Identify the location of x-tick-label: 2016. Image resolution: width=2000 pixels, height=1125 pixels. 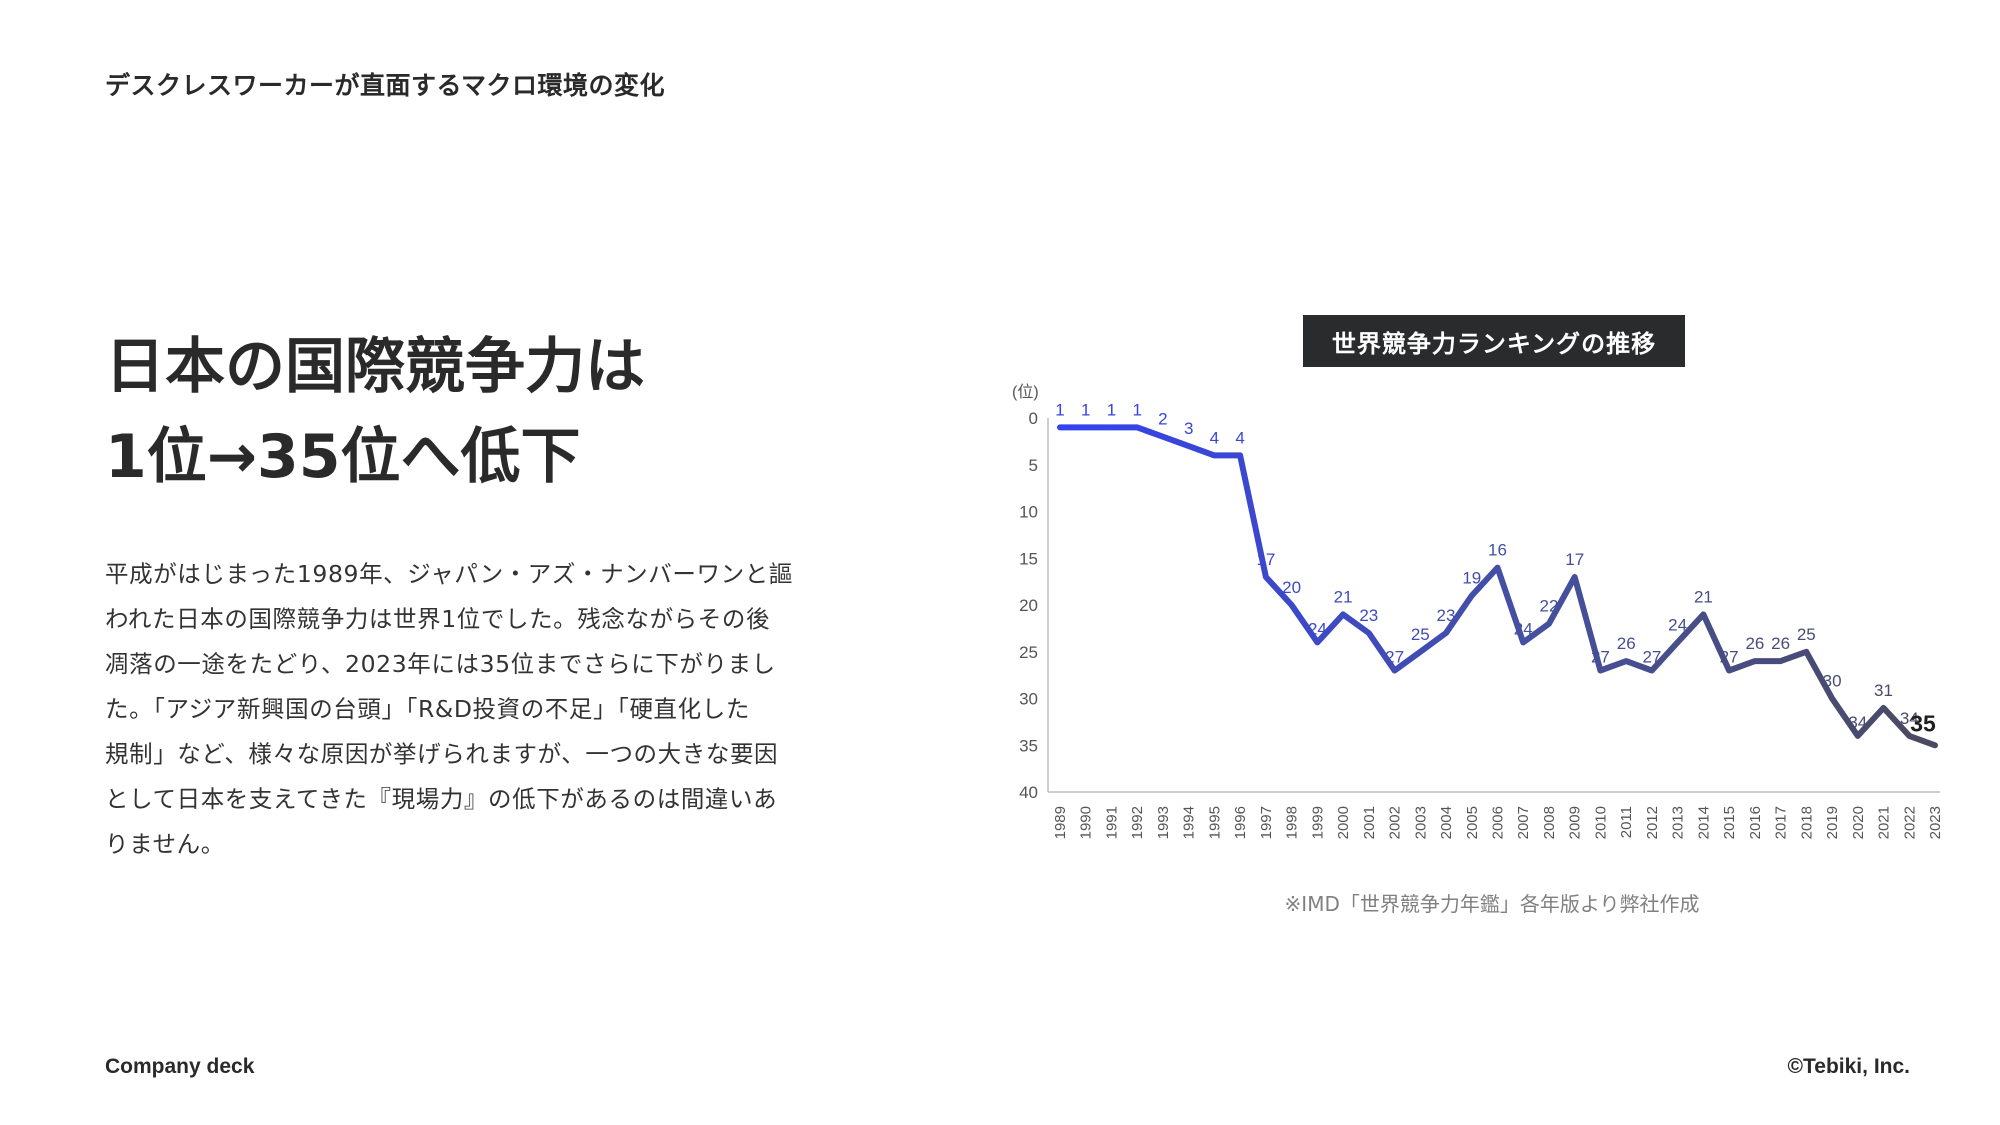
(1755, 822).